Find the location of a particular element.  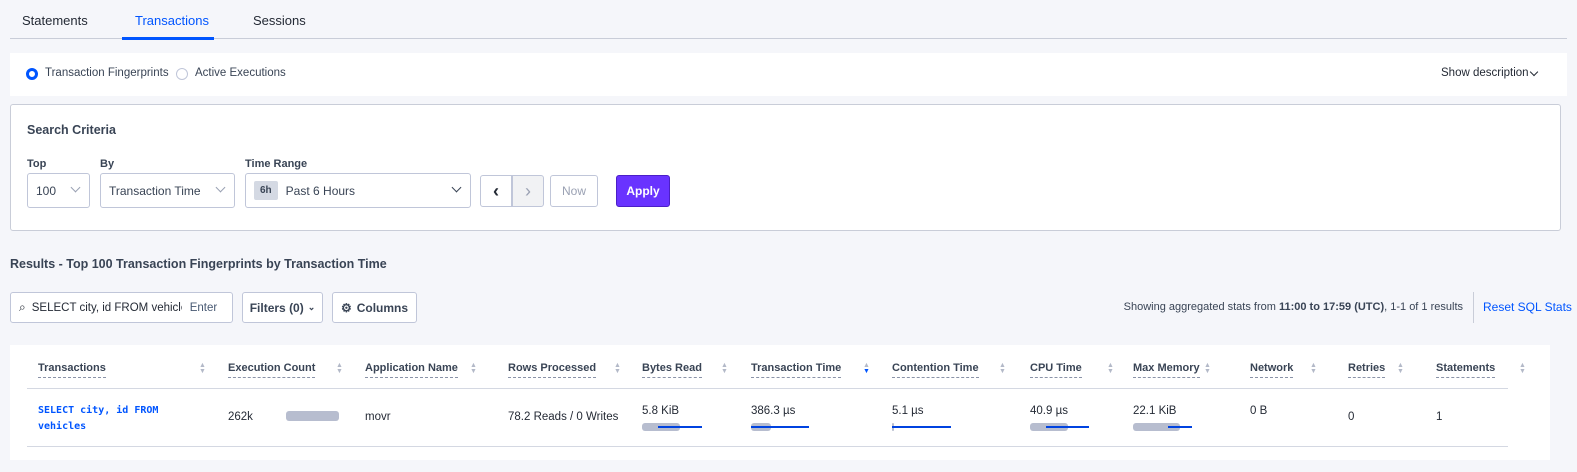

execution-count-bar is located at coordinates (312, 416).